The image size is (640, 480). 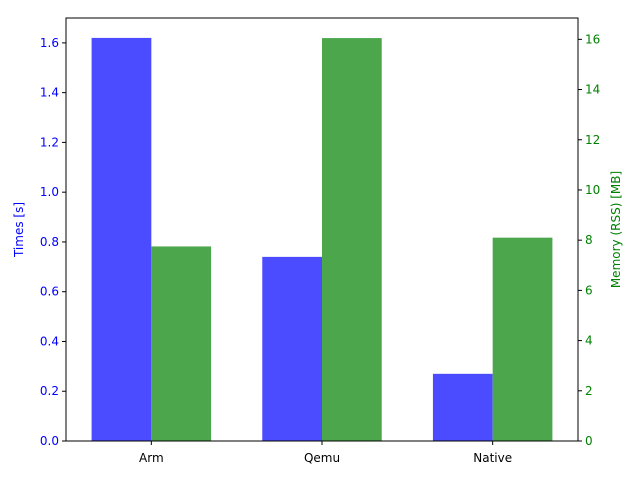 I want to click on right-tick-label: 12, so click(x=592, y=140).